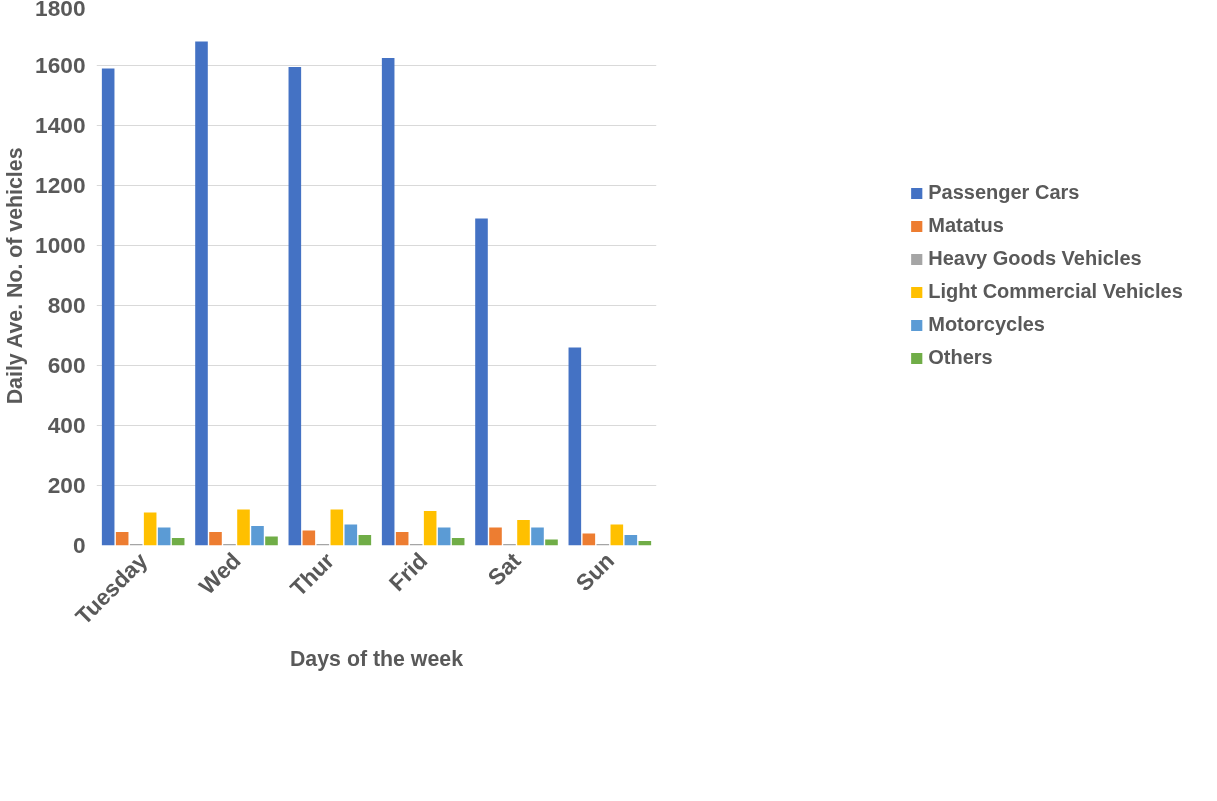 This screenshot has width=1217, height=801. I want to click on y-tick-label: 800, so click(66, 305).